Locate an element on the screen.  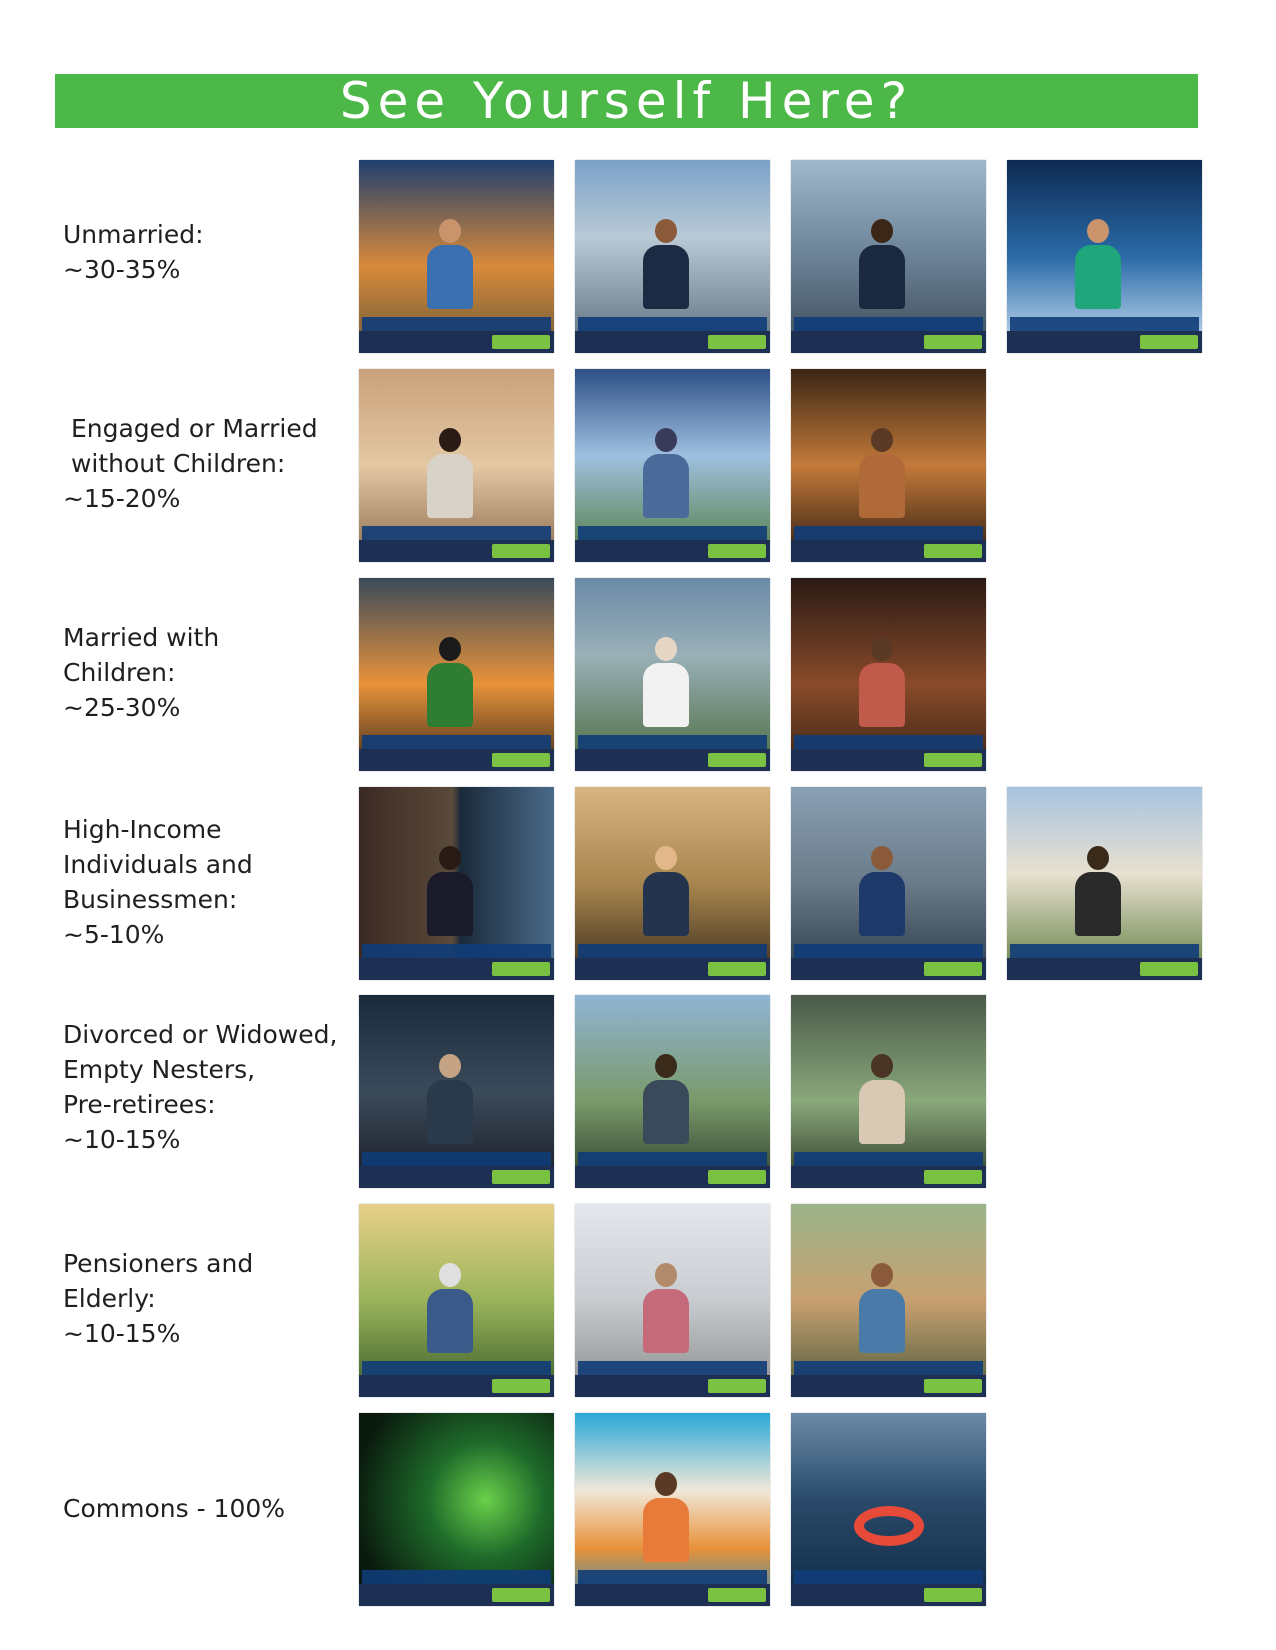
segment-label: Commons - 100% is located at coordinates (213, 1508).